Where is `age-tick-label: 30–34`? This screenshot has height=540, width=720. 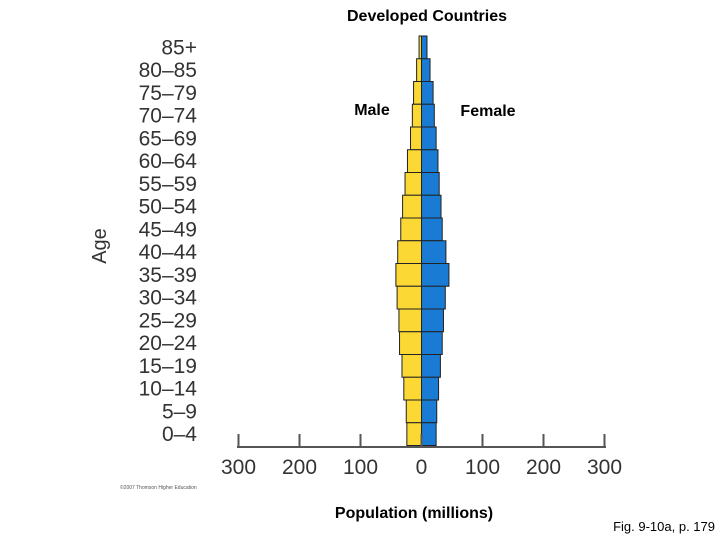
age-tick-label: 30–34 is located at coordinates (168, 298).